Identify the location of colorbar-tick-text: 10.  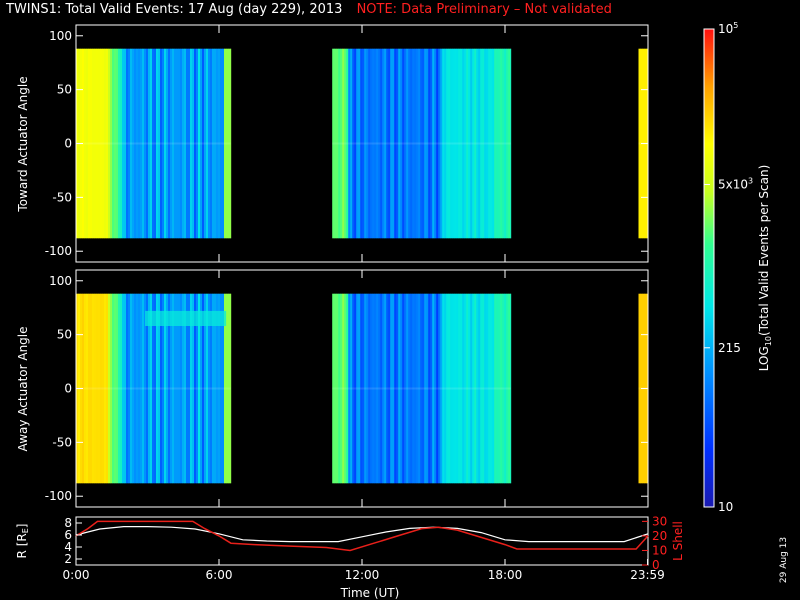
(725, 507).